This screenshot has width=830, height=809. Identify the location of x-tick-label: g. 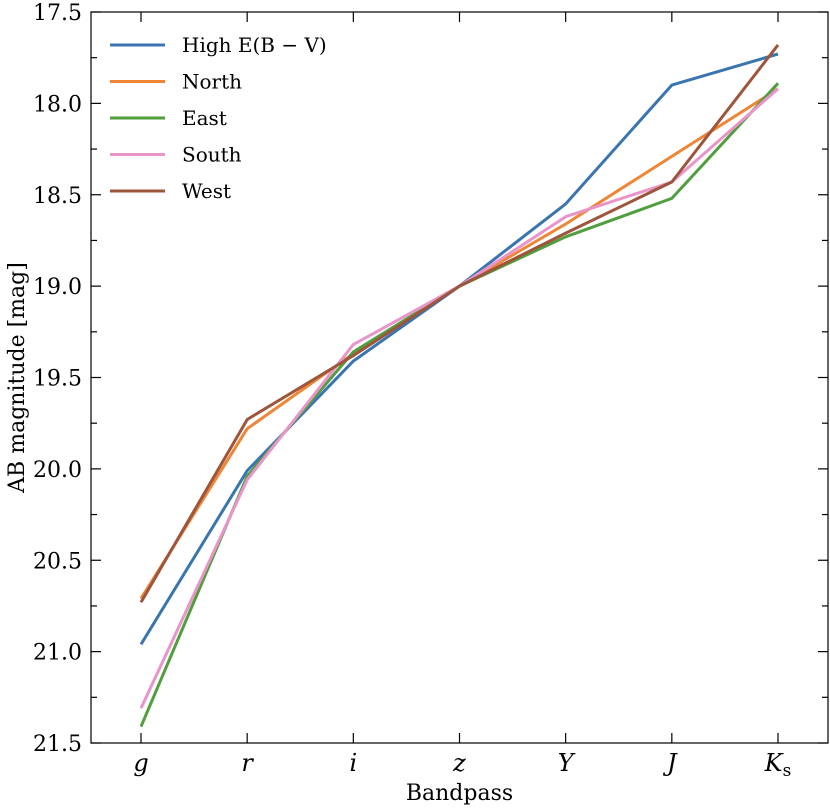
(140, 763).